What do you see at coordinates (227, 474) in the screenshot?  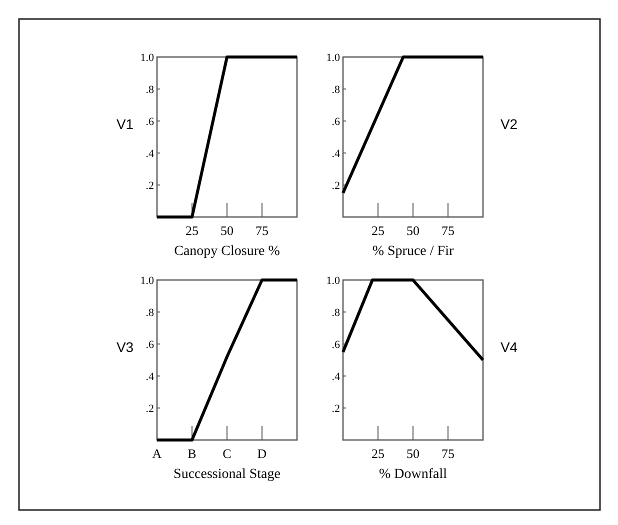 I see `x-axis-title: Successional Stage` at bounding box center [227, 474].